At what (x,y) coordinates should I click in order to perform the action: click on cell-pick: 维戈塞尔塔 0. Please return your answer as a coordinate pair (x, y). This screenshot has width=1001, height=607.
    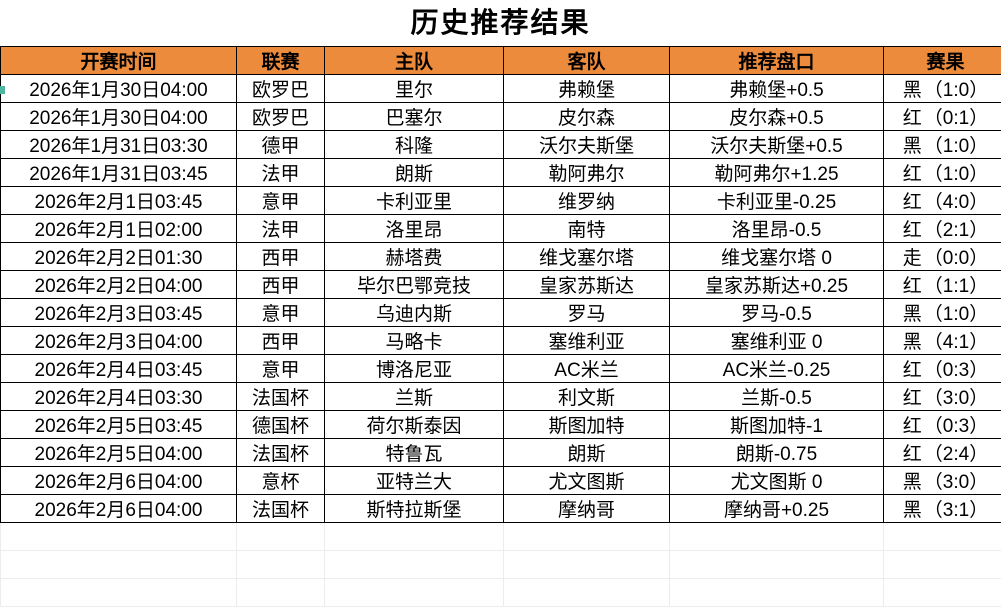
    Looking at the image, I should click on (776, 256).